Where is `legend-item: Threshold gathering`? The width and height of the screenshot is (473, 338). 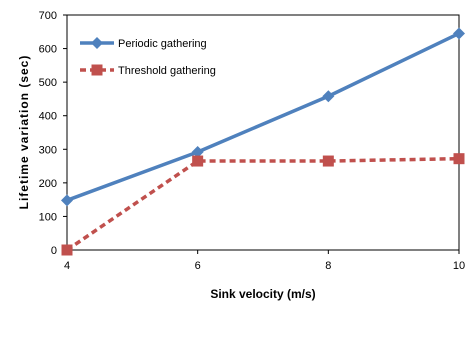 legend-item: Threshold gathering is located at coordinates (148, 70).